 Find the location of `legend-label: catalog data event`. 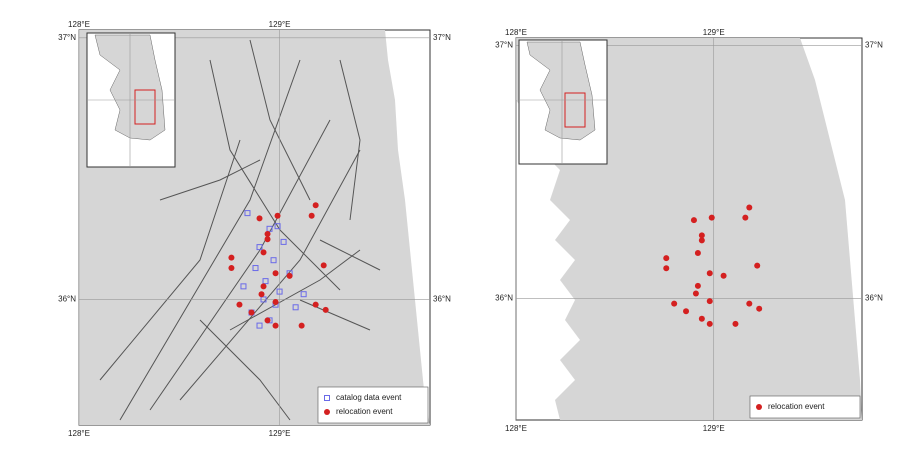

legend-label: catalog data event is located at coordinates (369, 397).